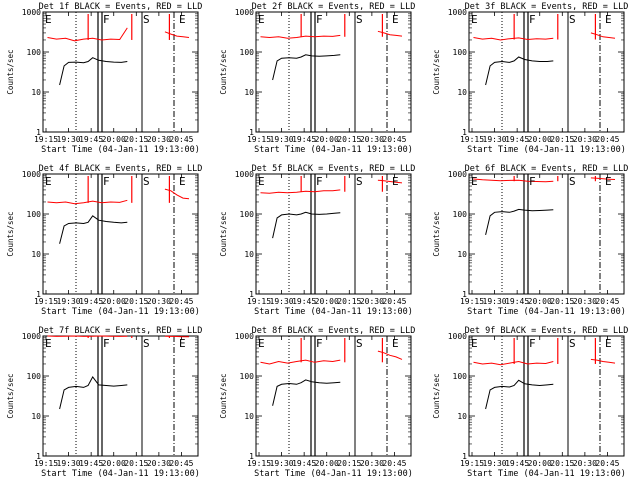  What do you see at coordinates (547, 7) in the screenshot?
I see `panel-title: Det 3f BLACK = Events, RED = LLD` at bounding box center [547, 7].